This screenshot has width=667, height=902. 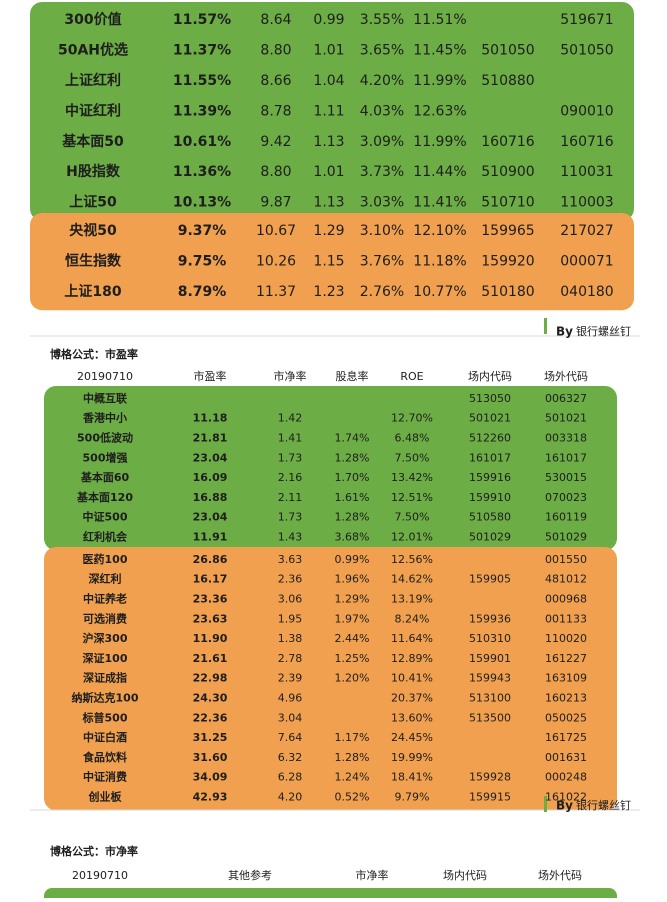 I want to click on cell-value: 090010, so click(x=586, y=111).